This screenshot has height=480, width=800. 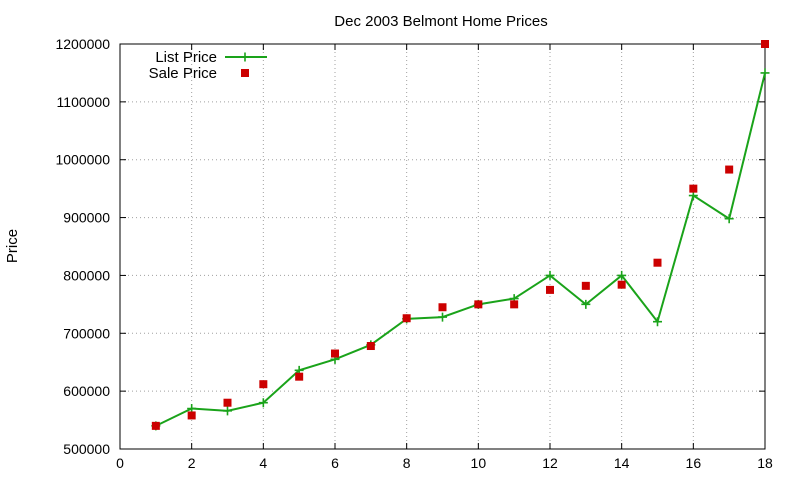 I want to click on x-tick-label: 14, so click(x=622, y=463).